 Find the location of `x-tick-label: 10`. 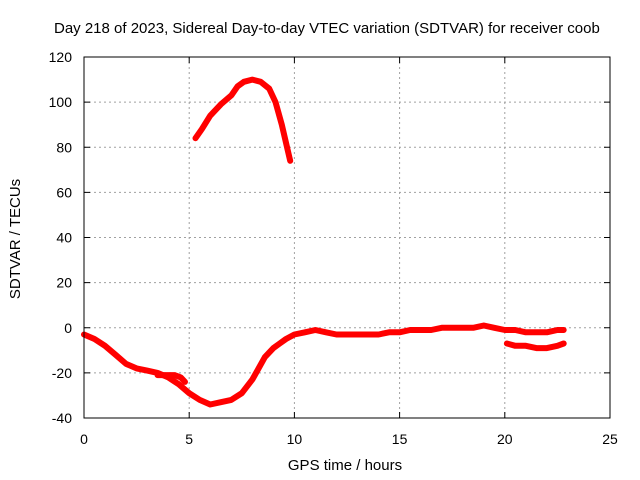

x-tick-label: 10 is located at coordinates (295, 439).